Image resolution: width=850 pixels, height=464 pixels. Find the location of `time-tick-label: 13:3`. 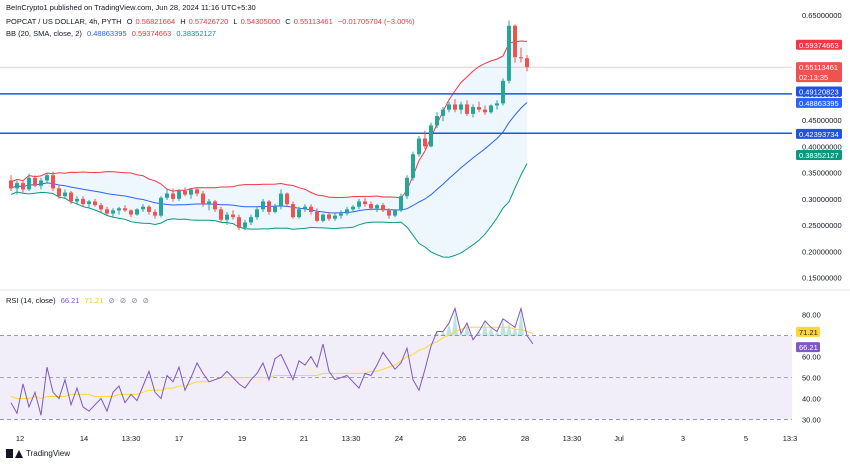

time-tick-label: 13:3 is located at coordinates (790, 438).